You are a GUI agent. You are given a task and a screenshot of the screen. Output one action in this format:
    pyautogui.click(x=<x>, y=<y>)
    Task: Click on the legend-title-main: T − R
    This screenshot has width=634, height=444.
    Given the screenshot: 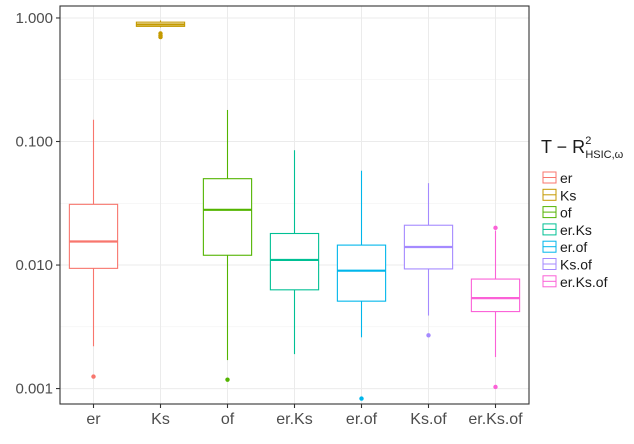 What is the action you would take?
    pyautogui.click(x=563, y=147)
    